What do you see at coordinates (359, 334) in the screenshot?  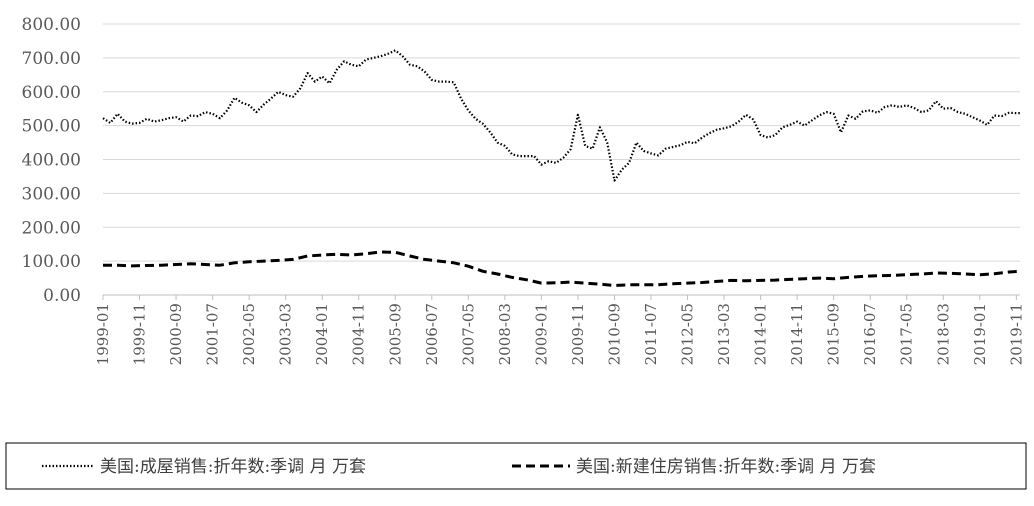 I see `x-tick-label: 2004-11` at bounding box center [359, 334].